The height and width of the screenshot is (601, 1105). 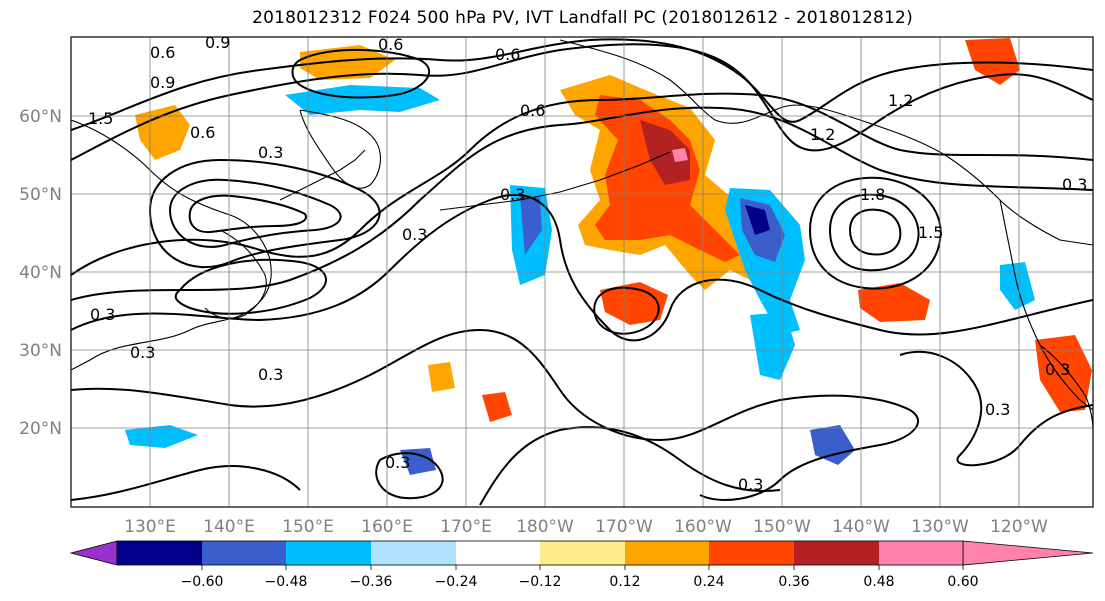 What do you see at coordinates (782, 527) in the screenshot?
I see `lon-label: 150°W` at bounding box center [782, 527].